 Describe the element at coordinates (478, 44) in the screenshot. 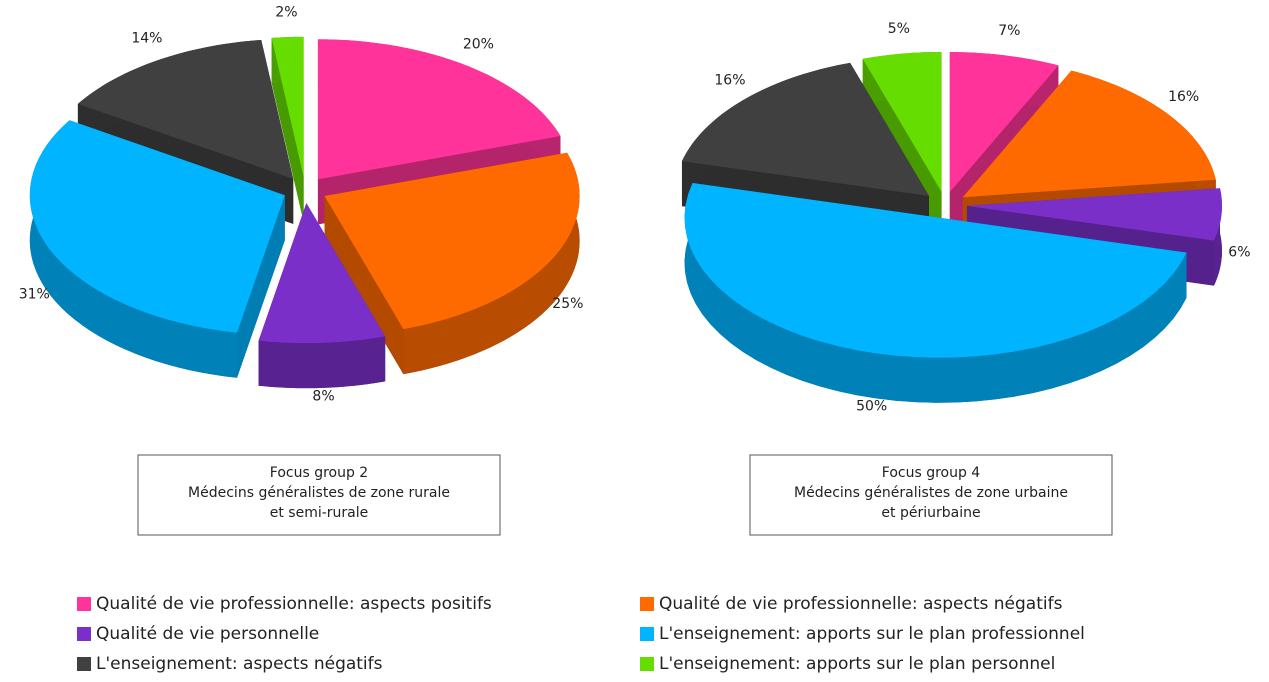

I see `data-label: 20%` at that location.